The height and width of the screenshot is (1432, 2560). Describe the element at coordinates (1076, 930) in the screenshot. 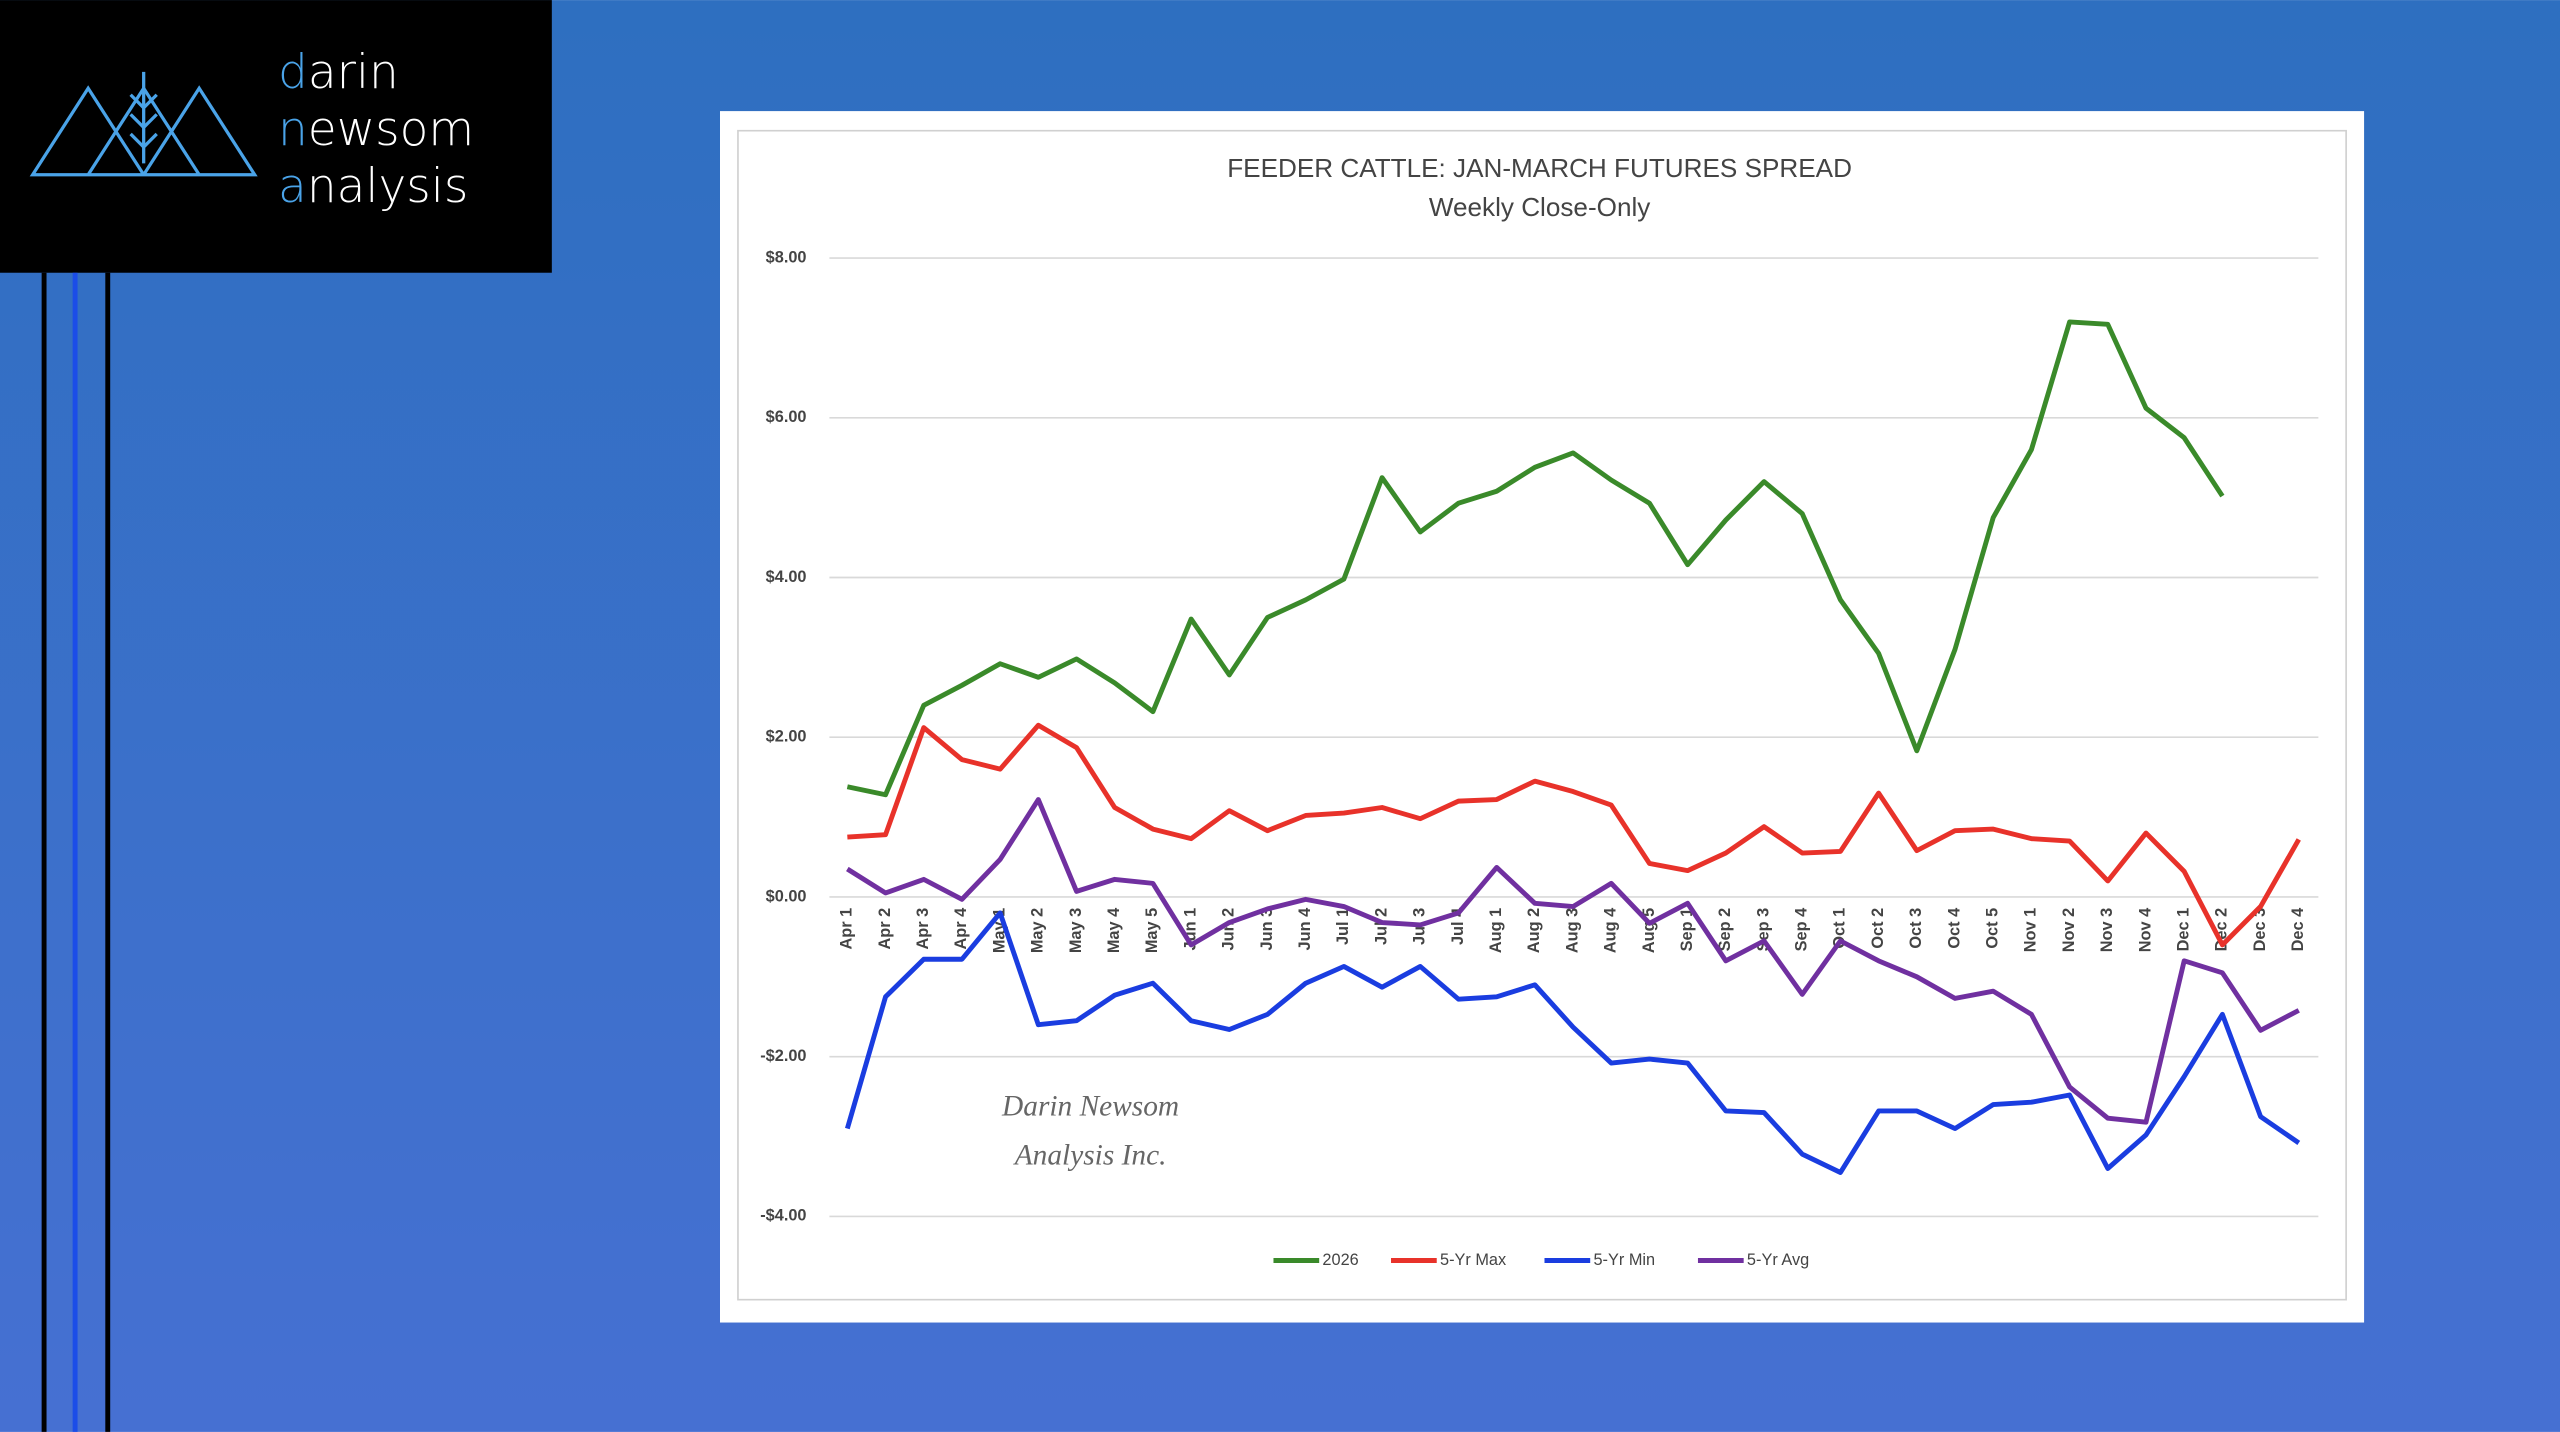

I see `x-tick-label: May 3` at that location.